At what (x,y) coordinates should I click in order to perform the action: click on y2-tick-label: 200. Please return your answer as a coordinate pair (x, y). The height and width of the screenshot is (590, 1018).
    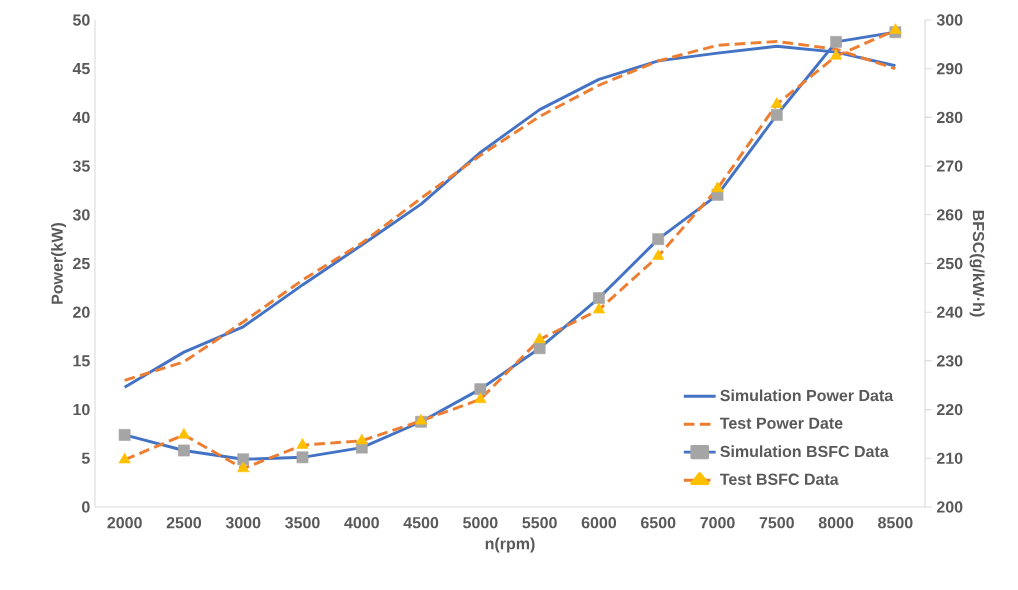
    Looking at the image, I should click on (949, 507).